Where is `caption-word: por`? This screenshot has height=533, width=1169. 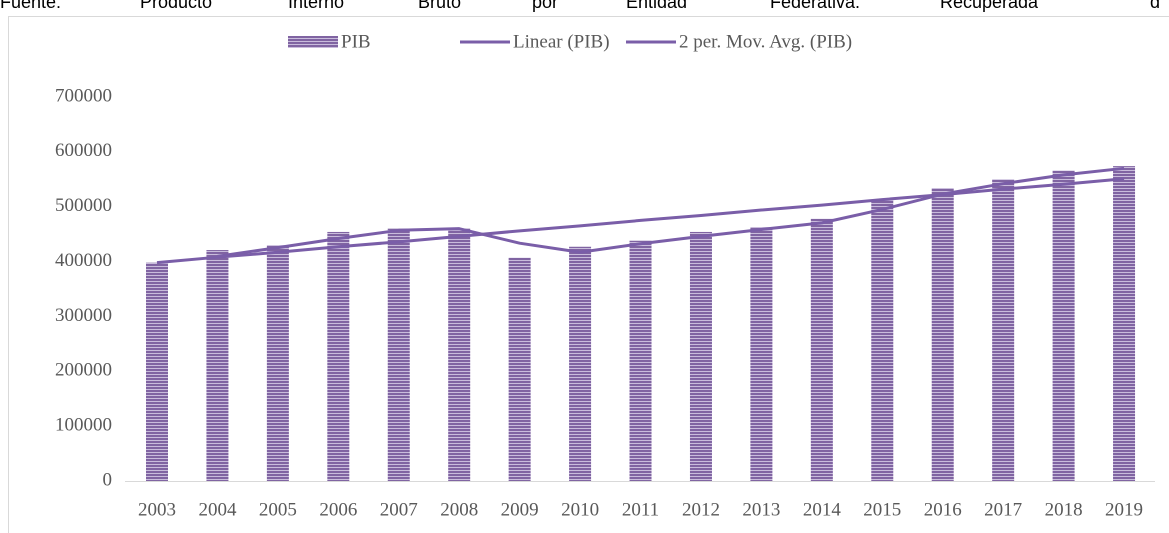
caption-word: por is located at coordinates (545, 6).